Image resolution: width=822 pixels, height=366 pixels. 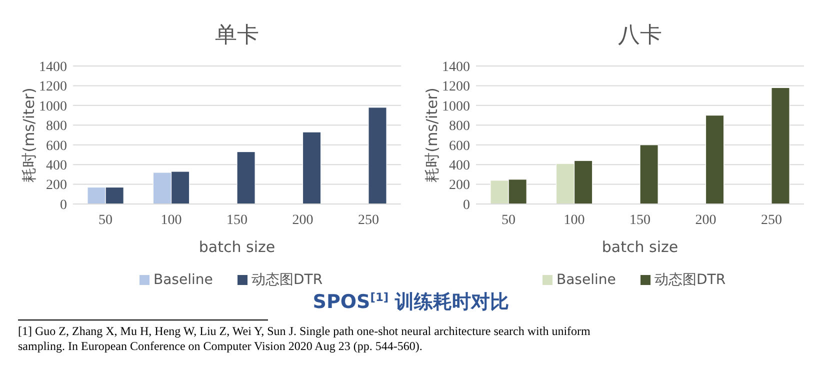 What do you see at coordinates (305, 338) in the screenshot?
I see `text: [1] Guo Z, Zhang X, Mu H, Heng W, Liu Z, Wei Y, Sun J. Single path one-shot neural architecture search with uniform sampling. In European Conference on Computer Vision 2020 Aug 23 (pp. 544-560).` at bounding box center [305, 338].